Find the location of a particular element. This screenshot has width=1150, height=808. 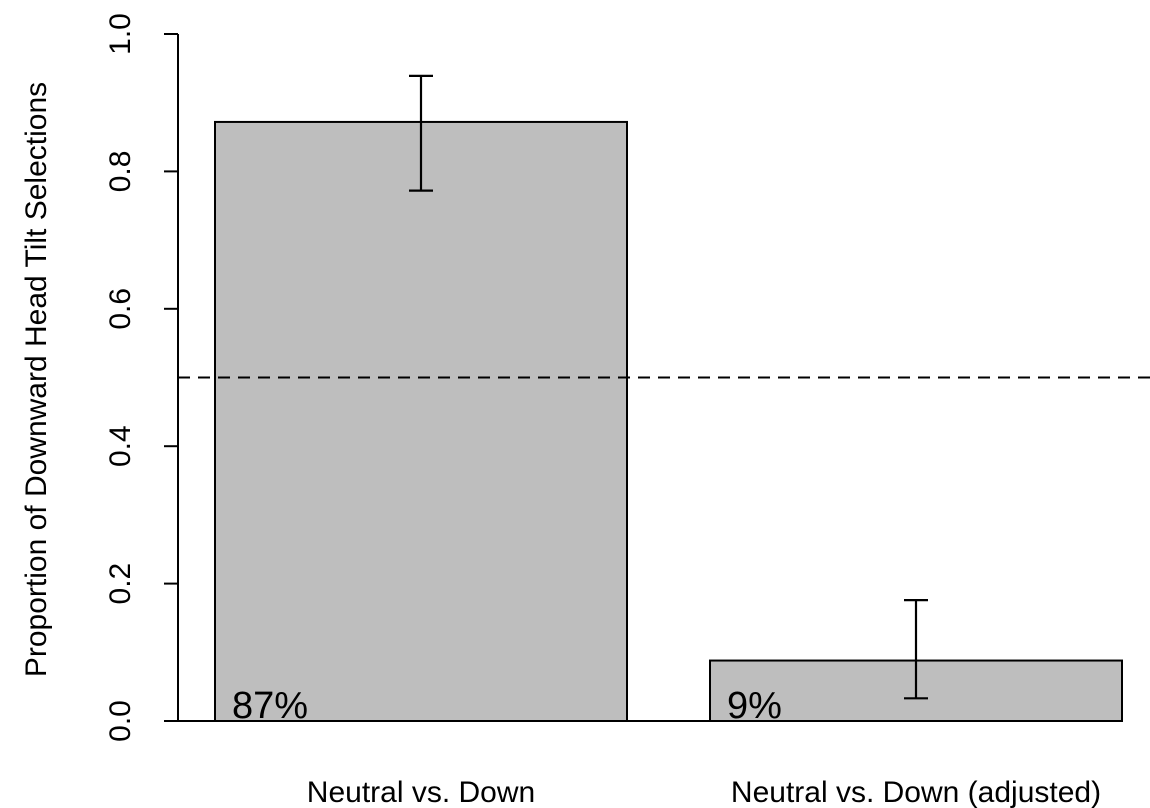

y-tick-label: 0.4 is located at coordinates (120, 446).